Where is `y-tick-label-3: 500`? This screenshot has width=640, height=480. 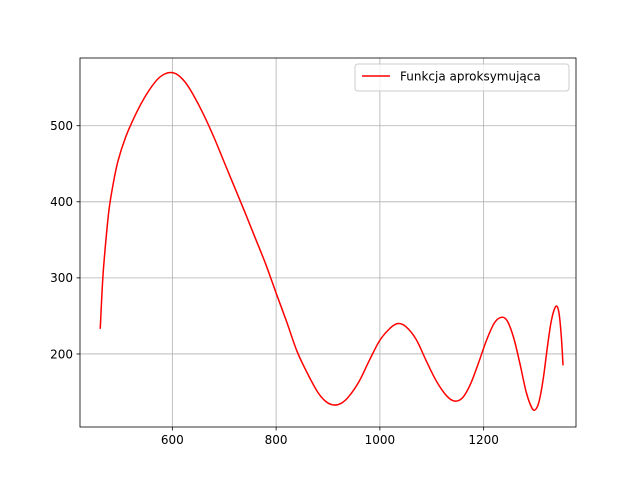 y-tick-label-3: 500 is located at coordinates (61, 126).